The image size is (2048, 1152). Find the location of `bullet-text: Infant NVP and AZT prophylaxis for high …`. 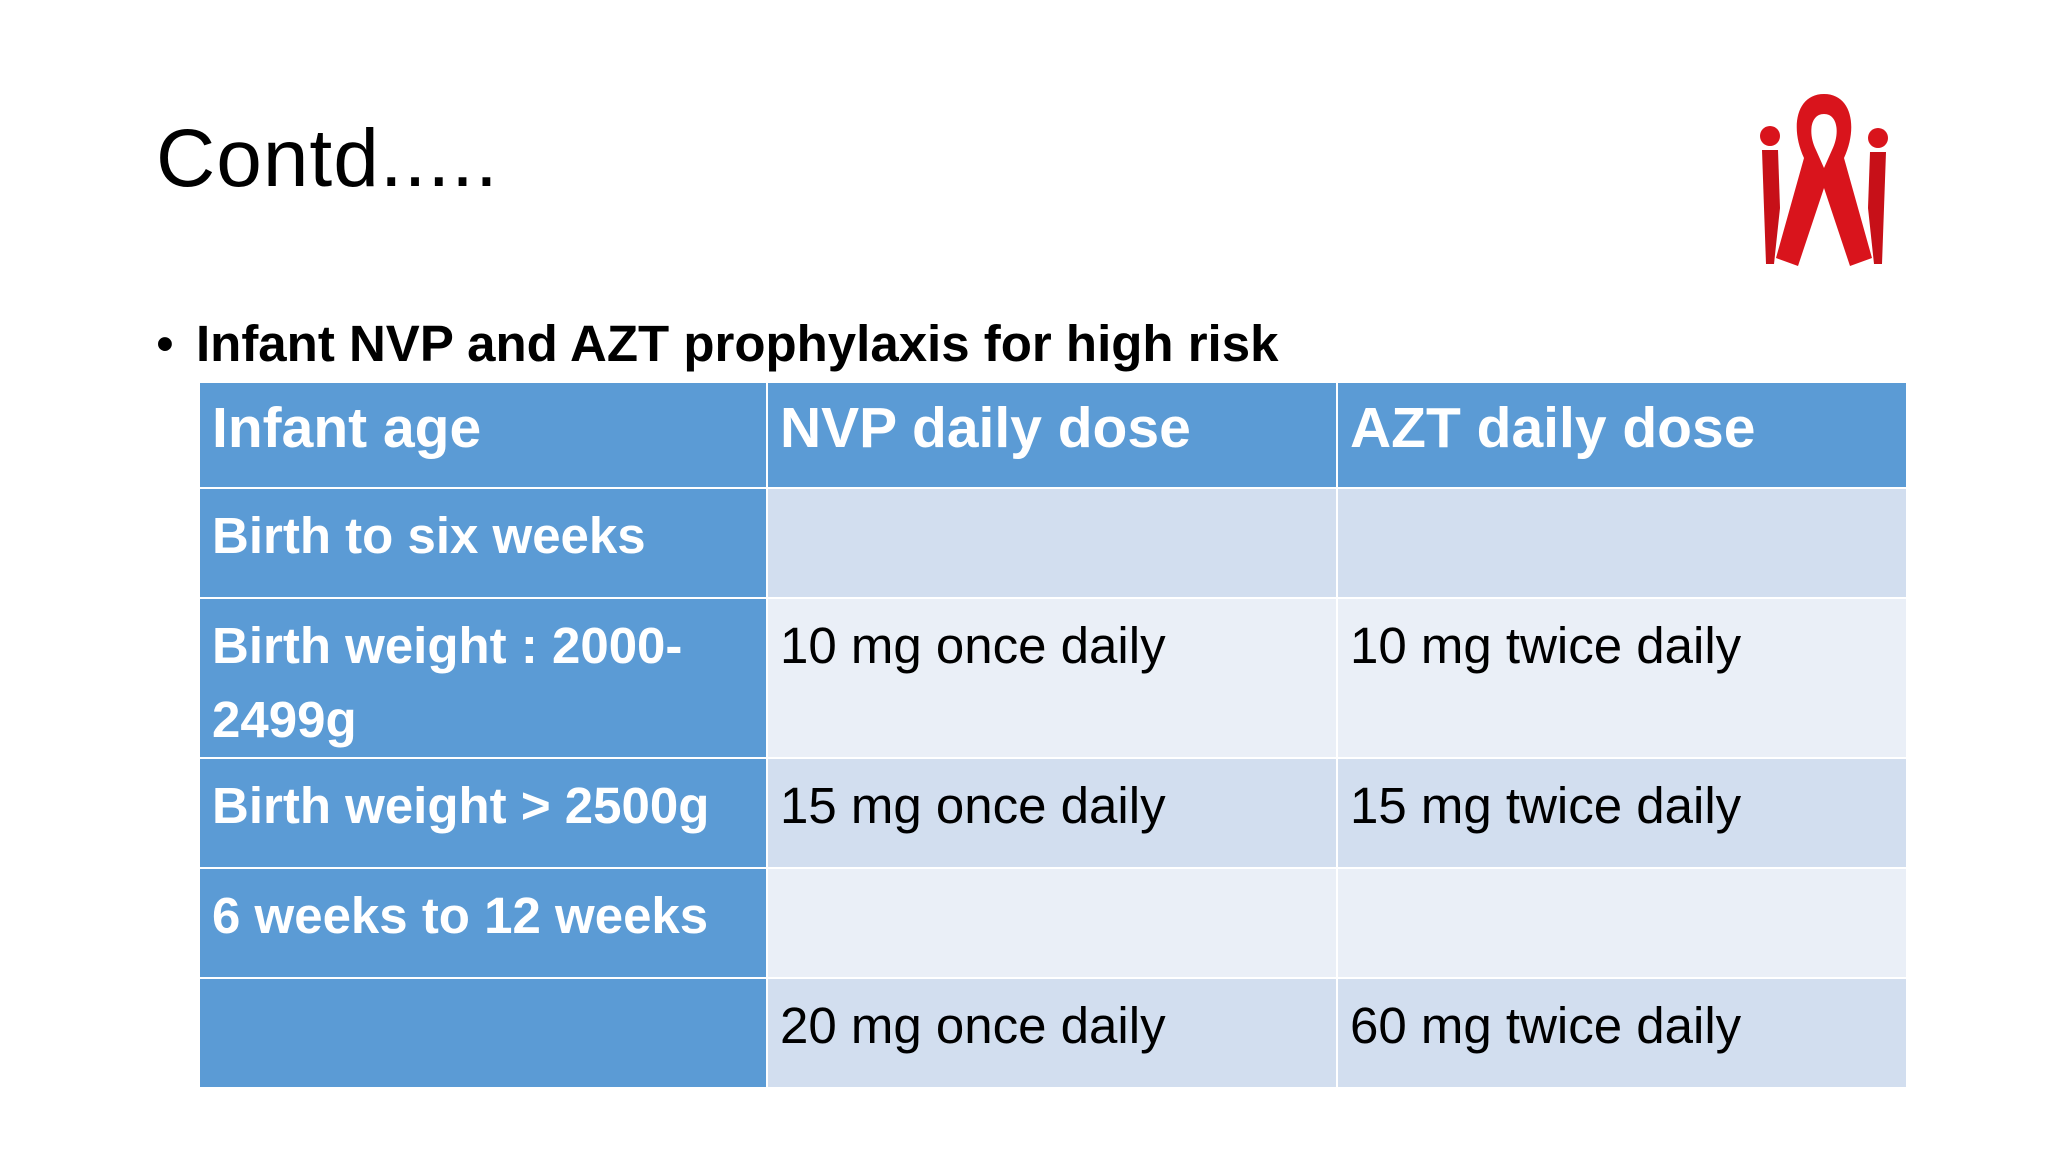

bullet-text: Infant NVP and AZT prophylaxis for high … is located at coordinates (737, 343).